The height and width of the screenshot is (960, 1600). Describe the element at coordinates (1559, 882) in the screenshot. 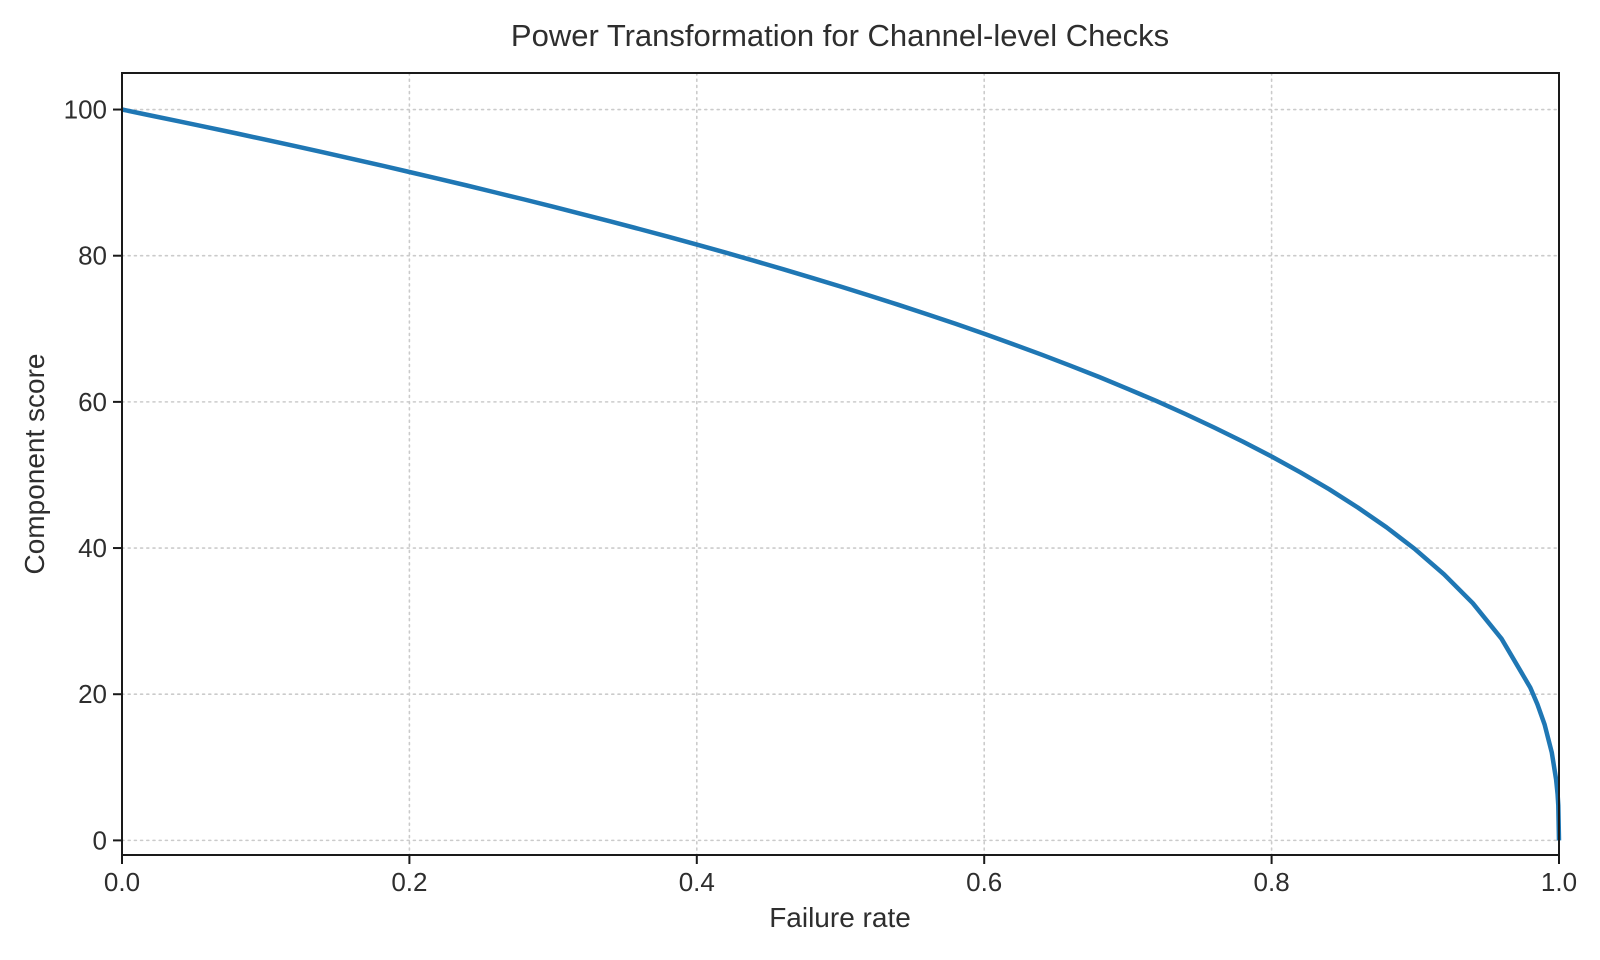

I see `x-tick-label: 1.0` at that location.